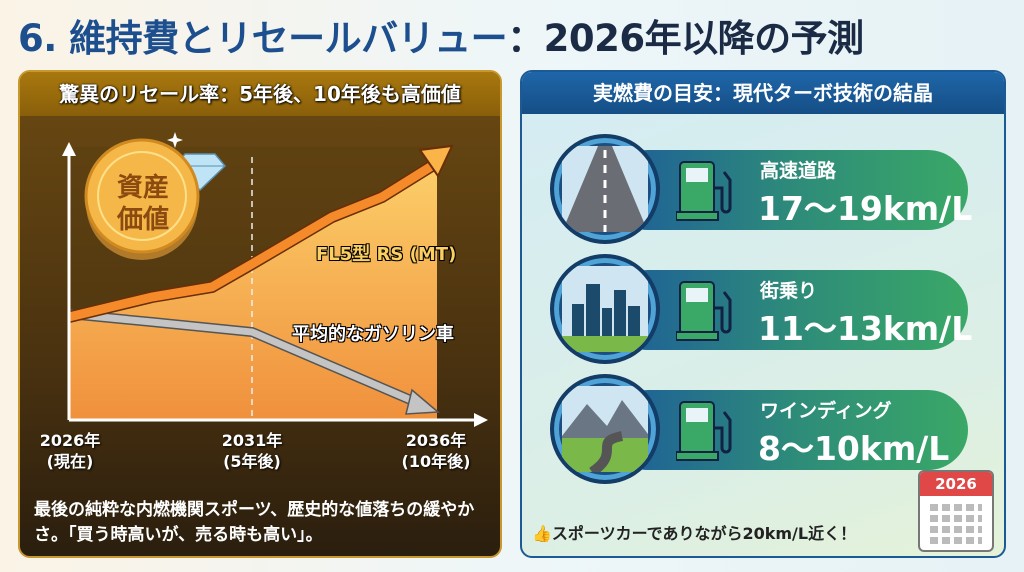  I want to click on fuel-footer: 👍スポーツカーでありながら20km/L近く！, so click(694, 533).